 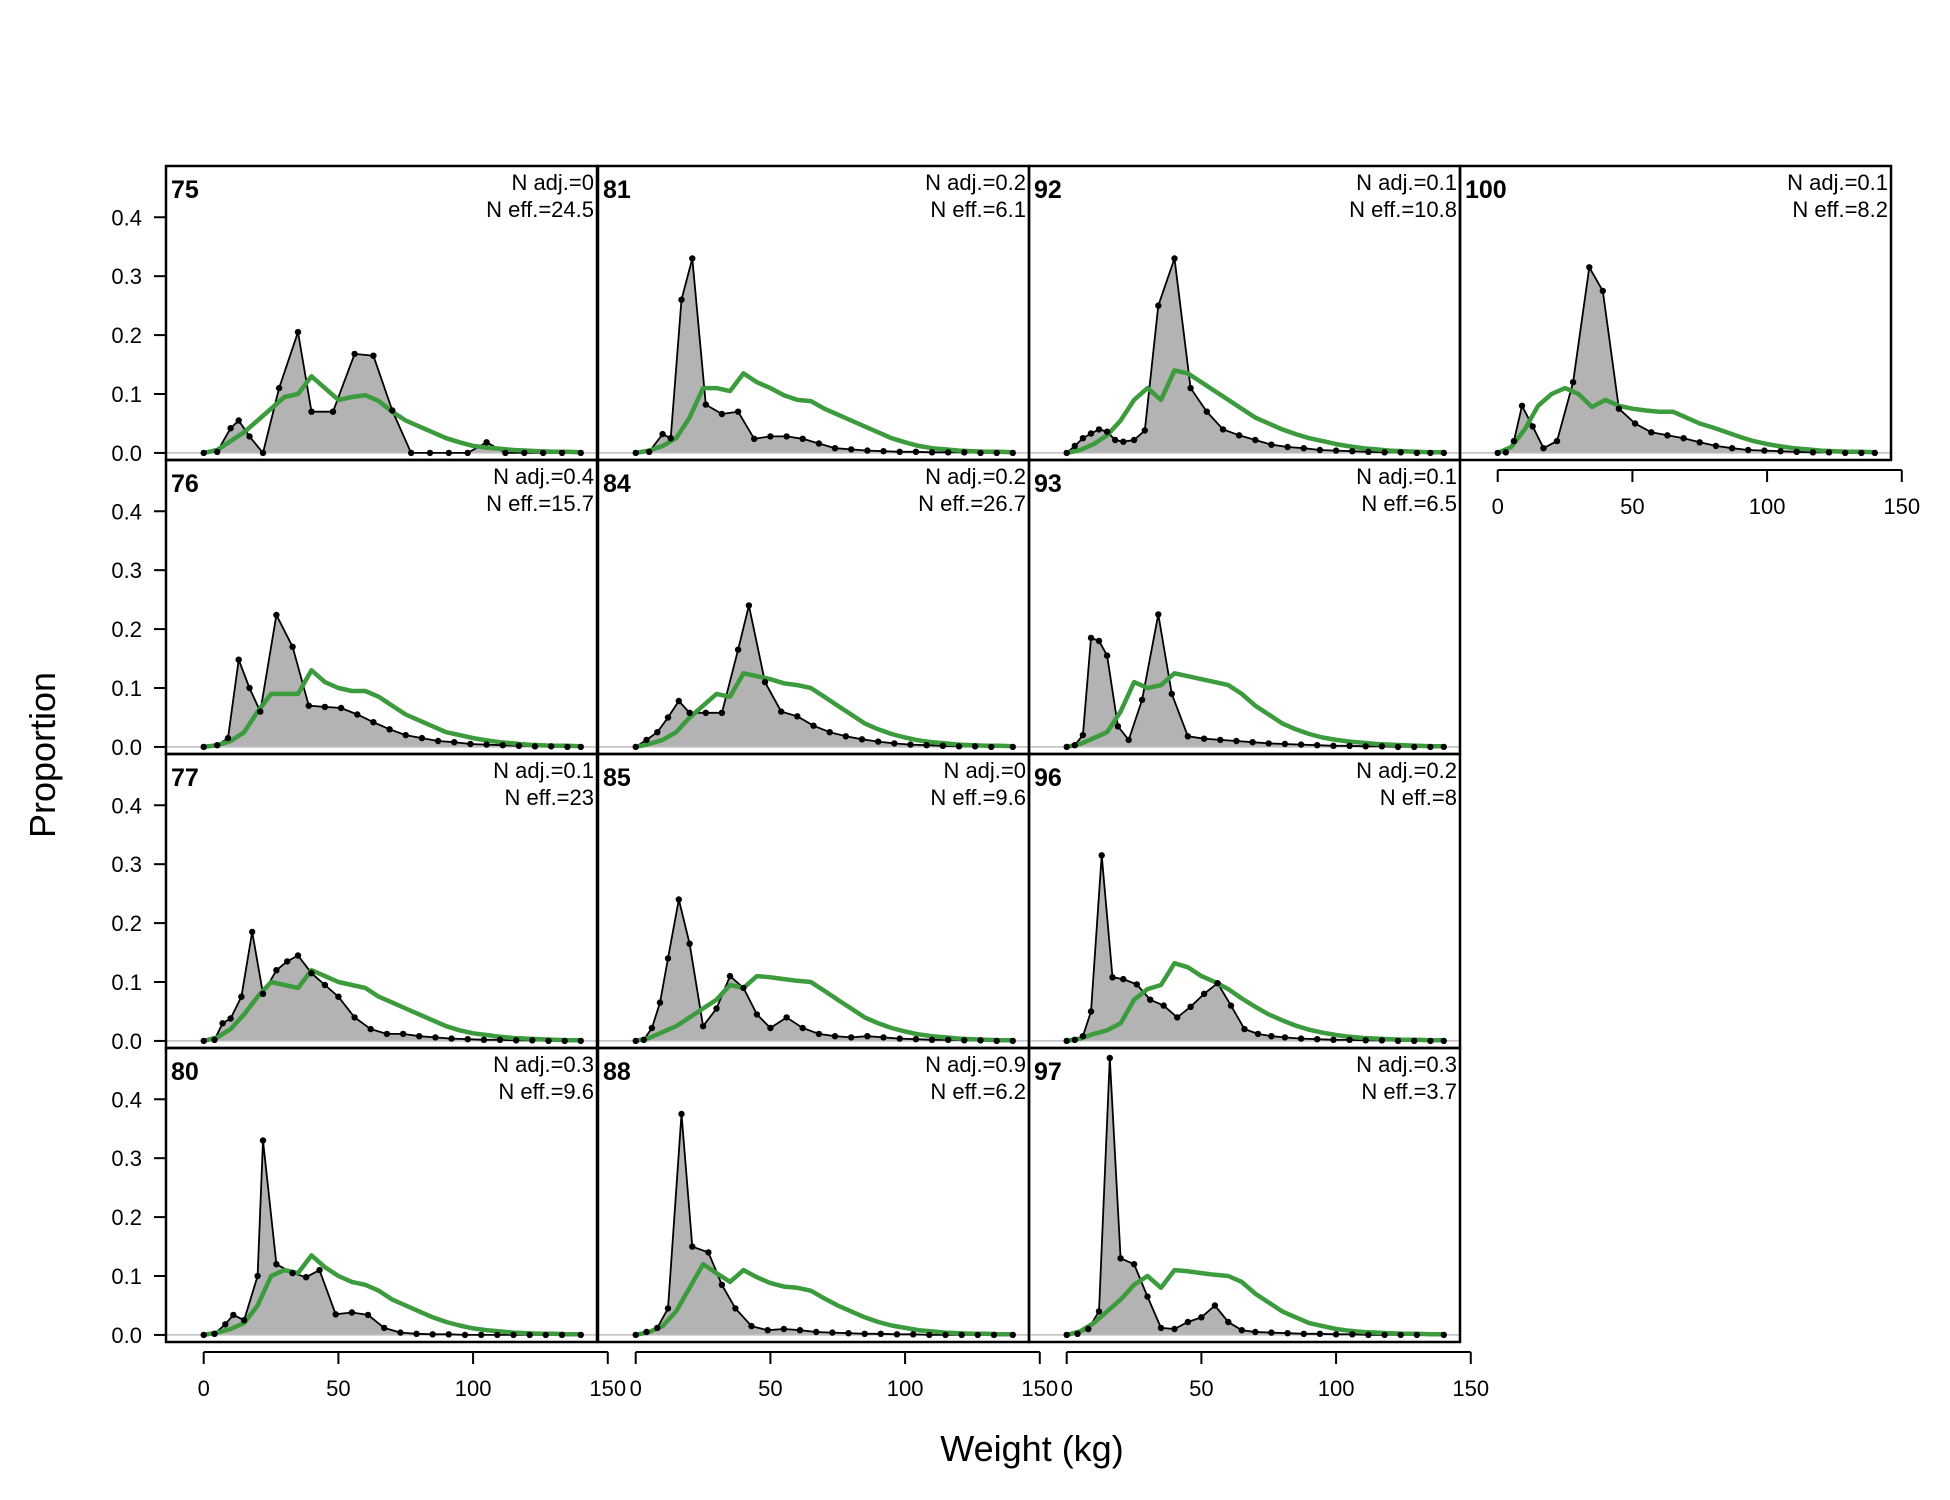 I want to click on panel-year-100: 100, so click(x=1486, y=190).